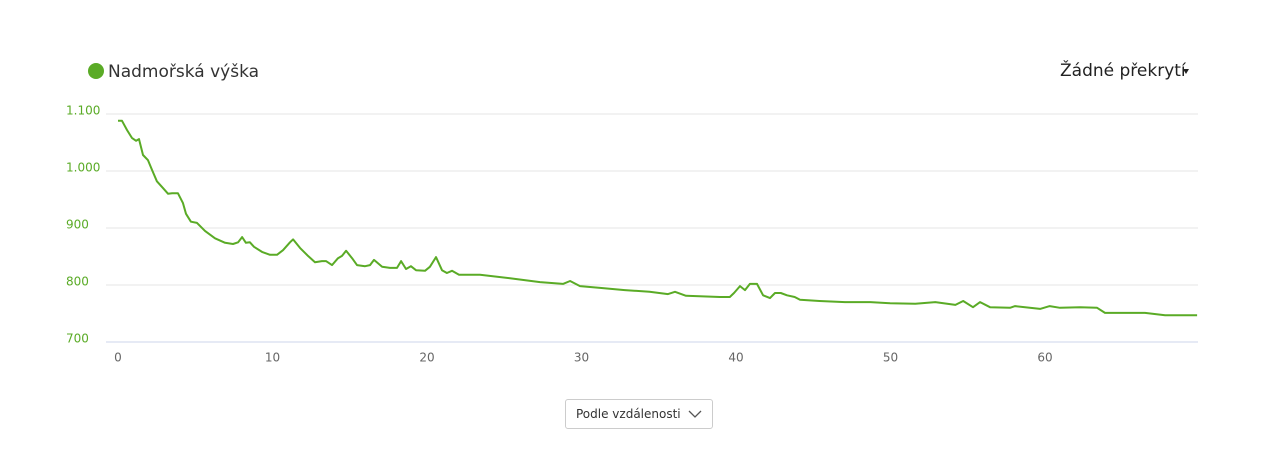  I want to click on x-tick-label: 10, so click(272, 358).